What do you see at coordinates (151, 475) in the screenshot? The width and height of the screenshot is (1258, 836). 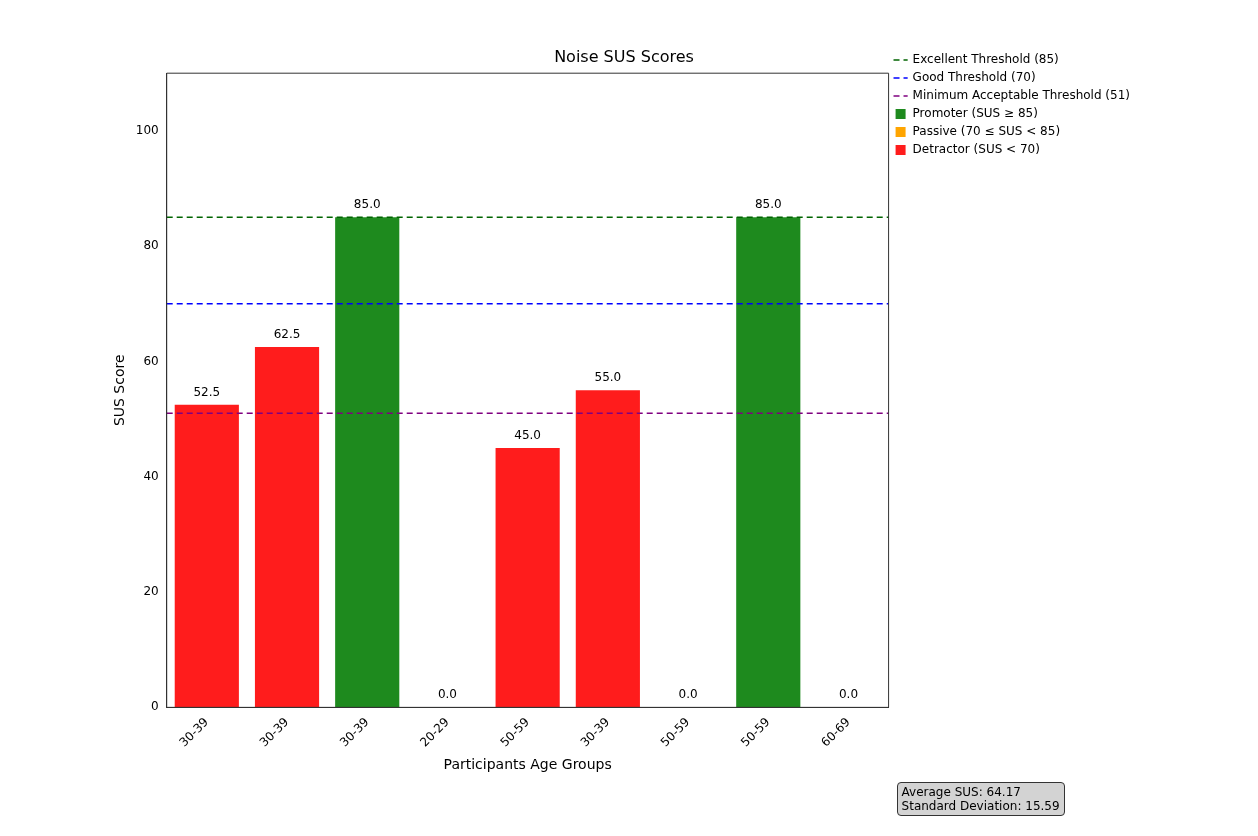 I see `y-tick-label: 40` at bounding box center [151, 475].